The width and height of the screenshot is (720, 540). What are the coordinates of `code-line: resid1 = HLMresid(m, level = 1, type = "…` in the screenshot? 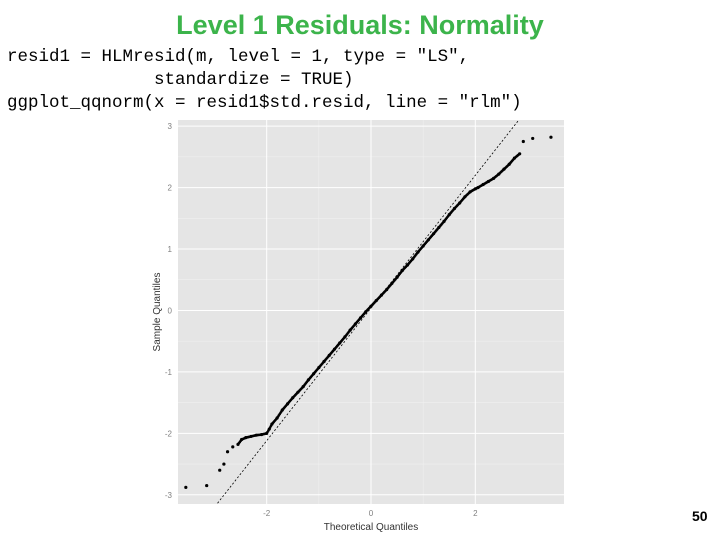 It's located at (238, 57).